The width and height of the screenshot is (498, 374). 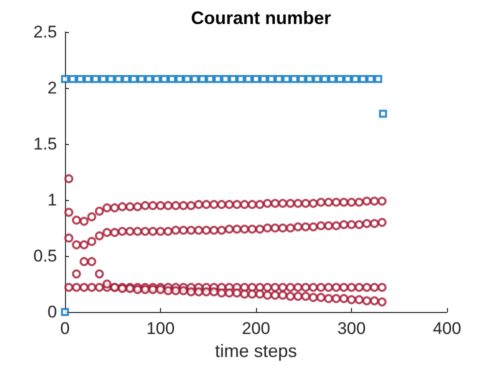 I want to click on x-axis-title: time steps, so click(x=256, y=351).